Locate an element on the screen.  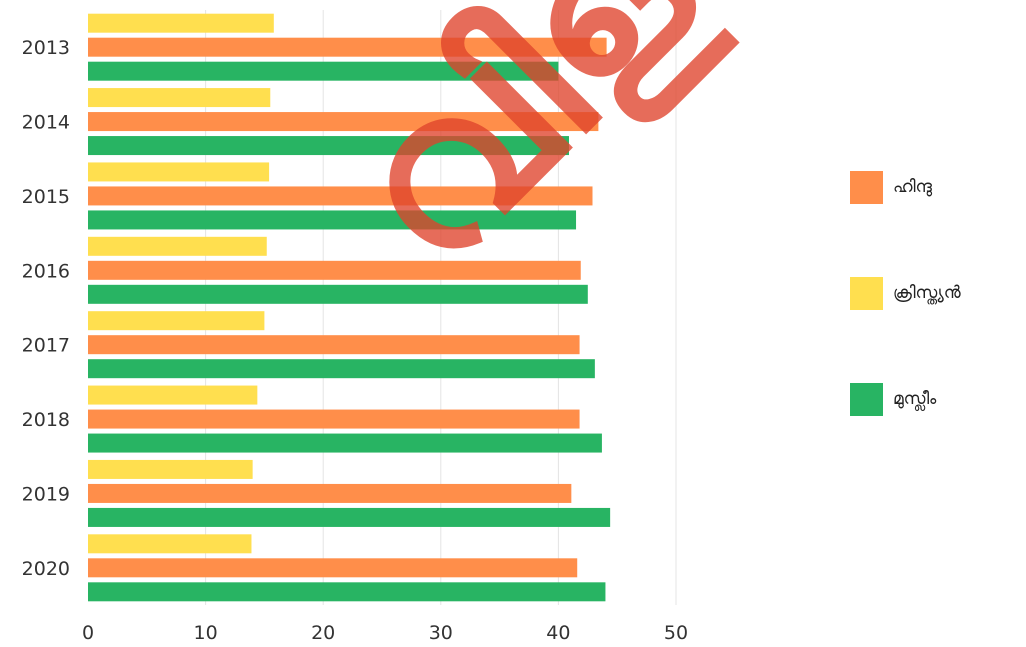
x-tick-label: 50 is located at coordinates (676, 633).